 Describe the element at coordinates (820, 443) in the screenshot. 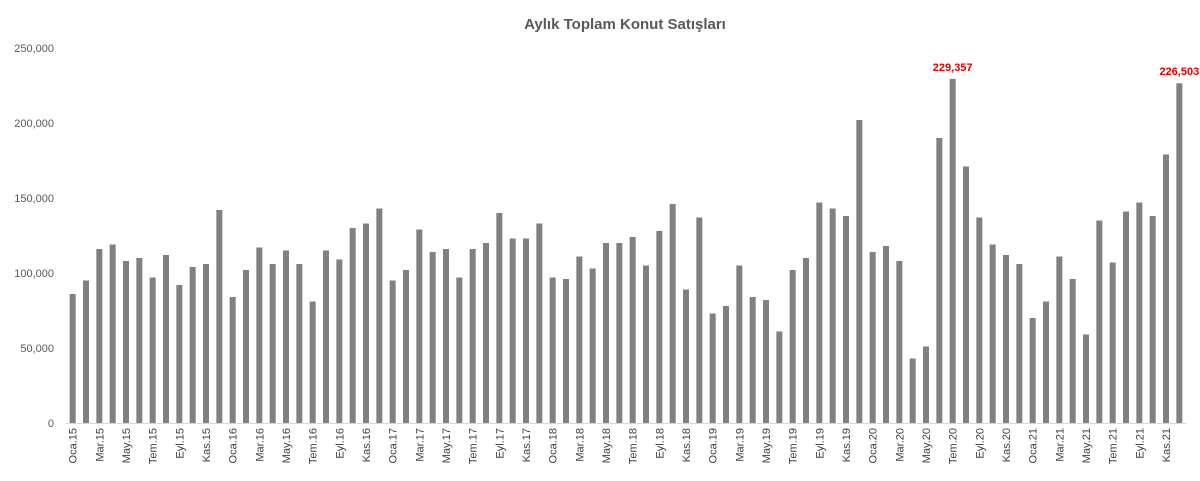

I see `x-tick-label: Eyl.19` at that location.